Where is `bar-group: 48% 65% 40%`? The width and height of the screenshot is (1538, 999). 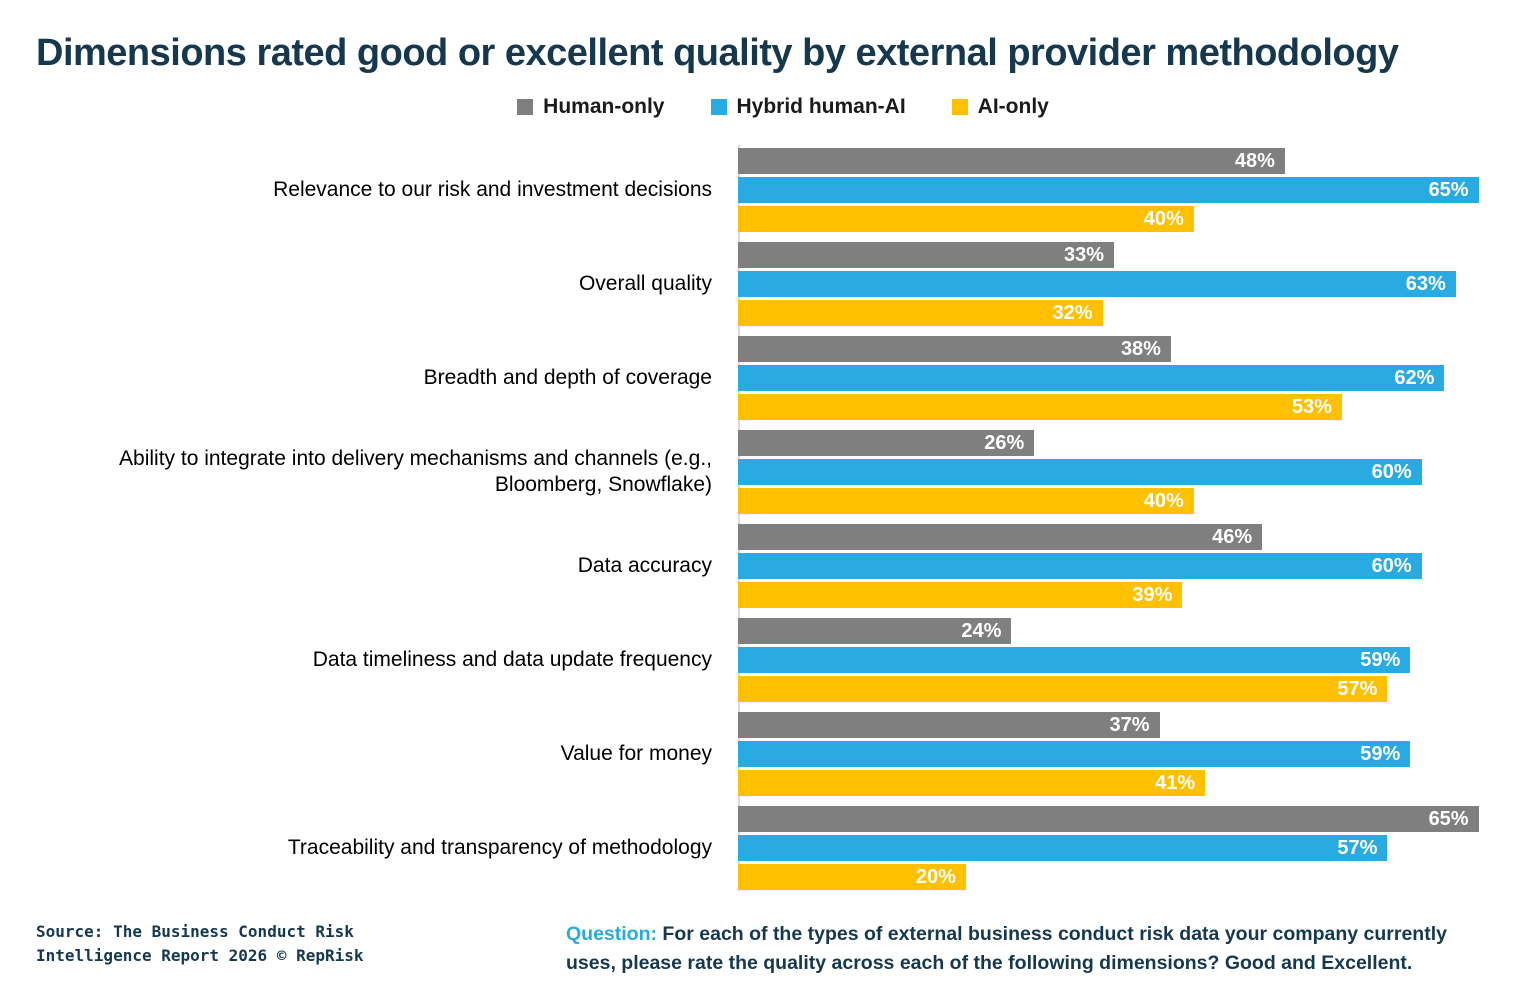 bar-group: 48% 65% 40% is located at coordinates (1114, 190).